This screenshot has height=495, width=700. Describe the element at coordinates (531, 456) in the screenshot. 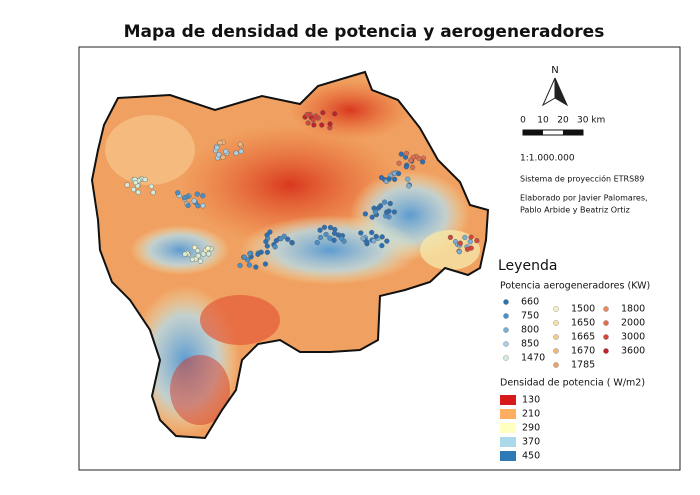

I see `density-label: 450` at that location.